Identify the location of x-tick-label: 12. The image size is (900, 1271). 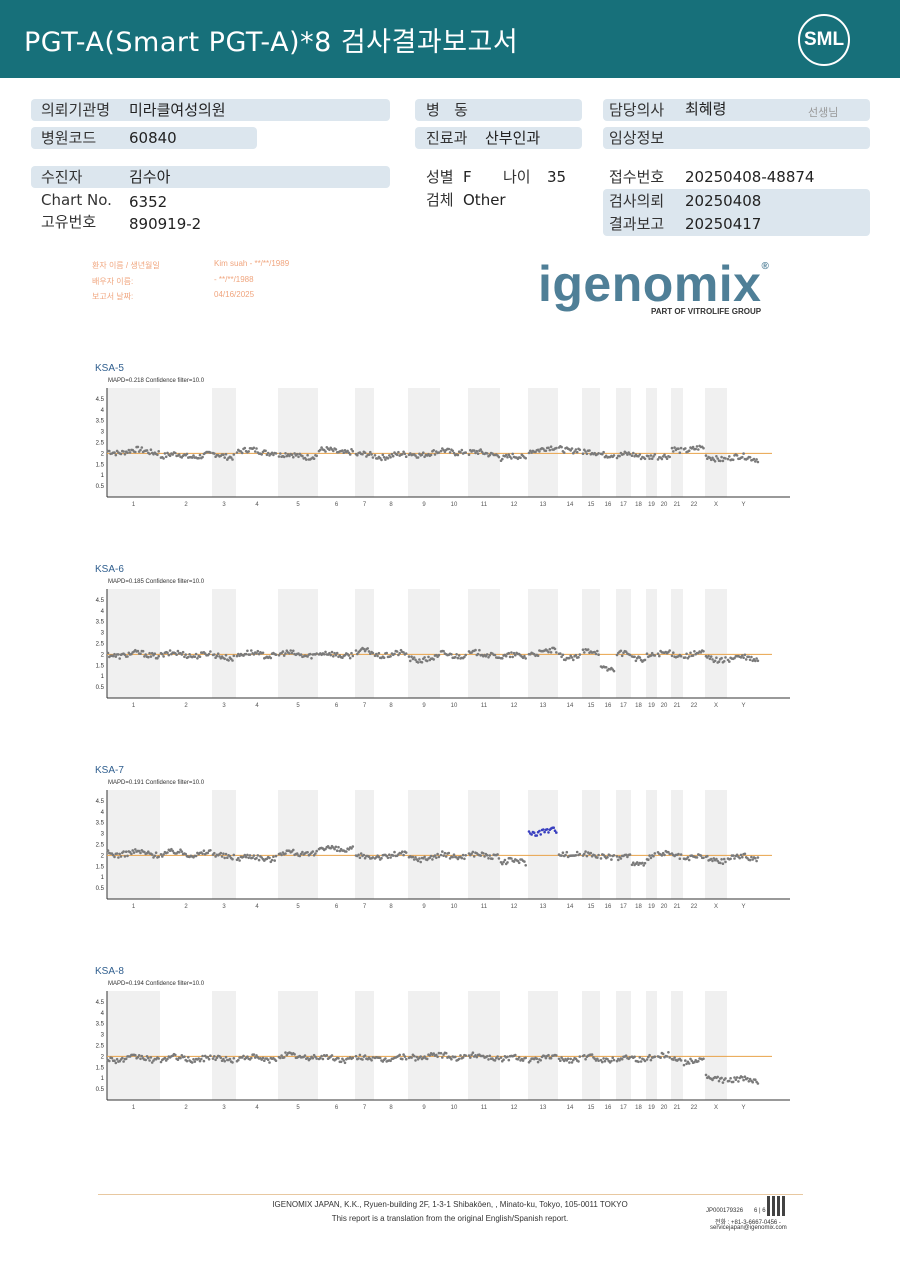
(514, 706).